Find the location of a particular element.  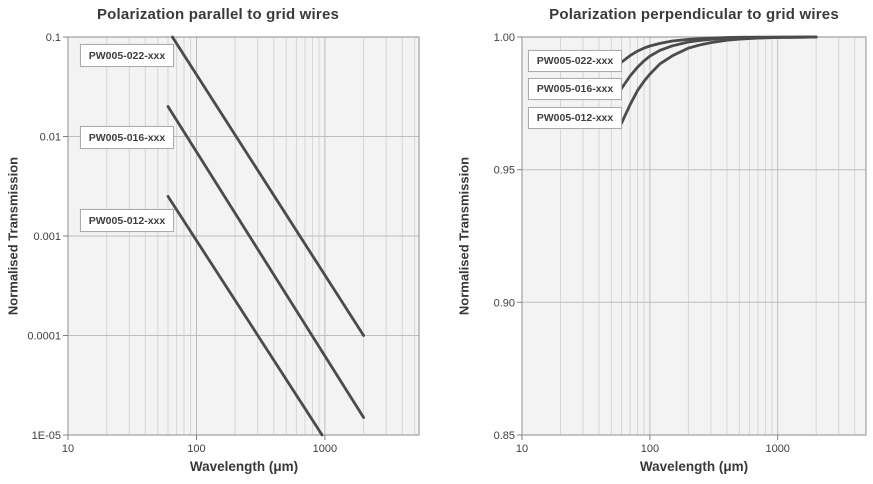

series-line-PW005-022-xxx is located at coordinates (268, 186).